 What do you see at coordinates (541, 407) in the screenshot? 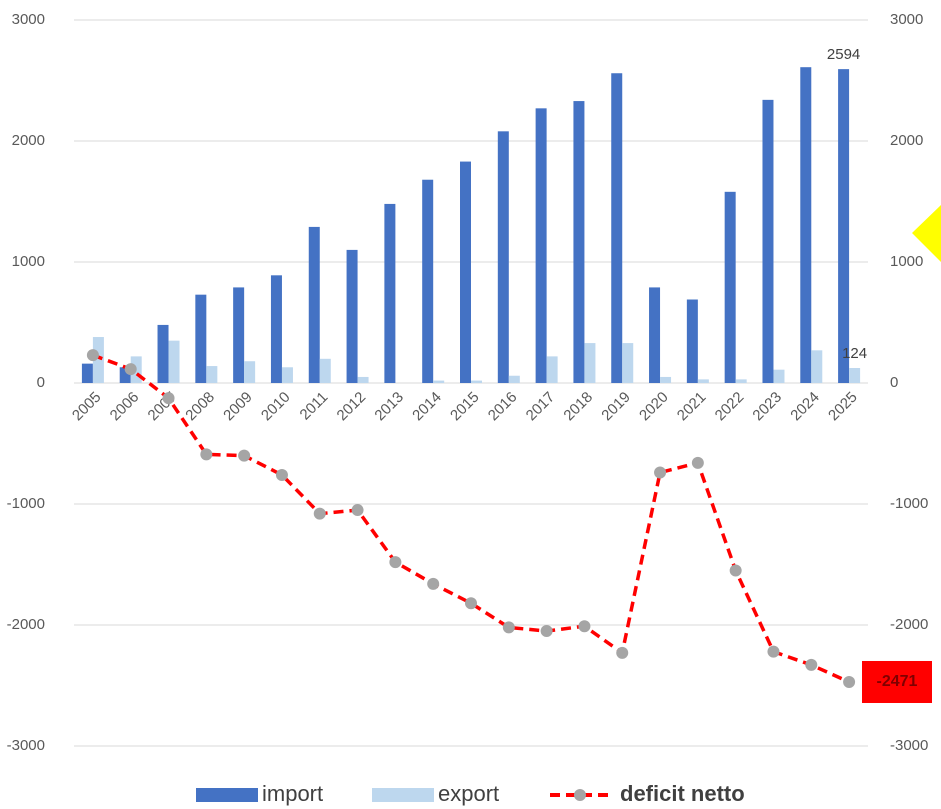
I see `x-tick-label: 2017` at bounding box center [541, 407].